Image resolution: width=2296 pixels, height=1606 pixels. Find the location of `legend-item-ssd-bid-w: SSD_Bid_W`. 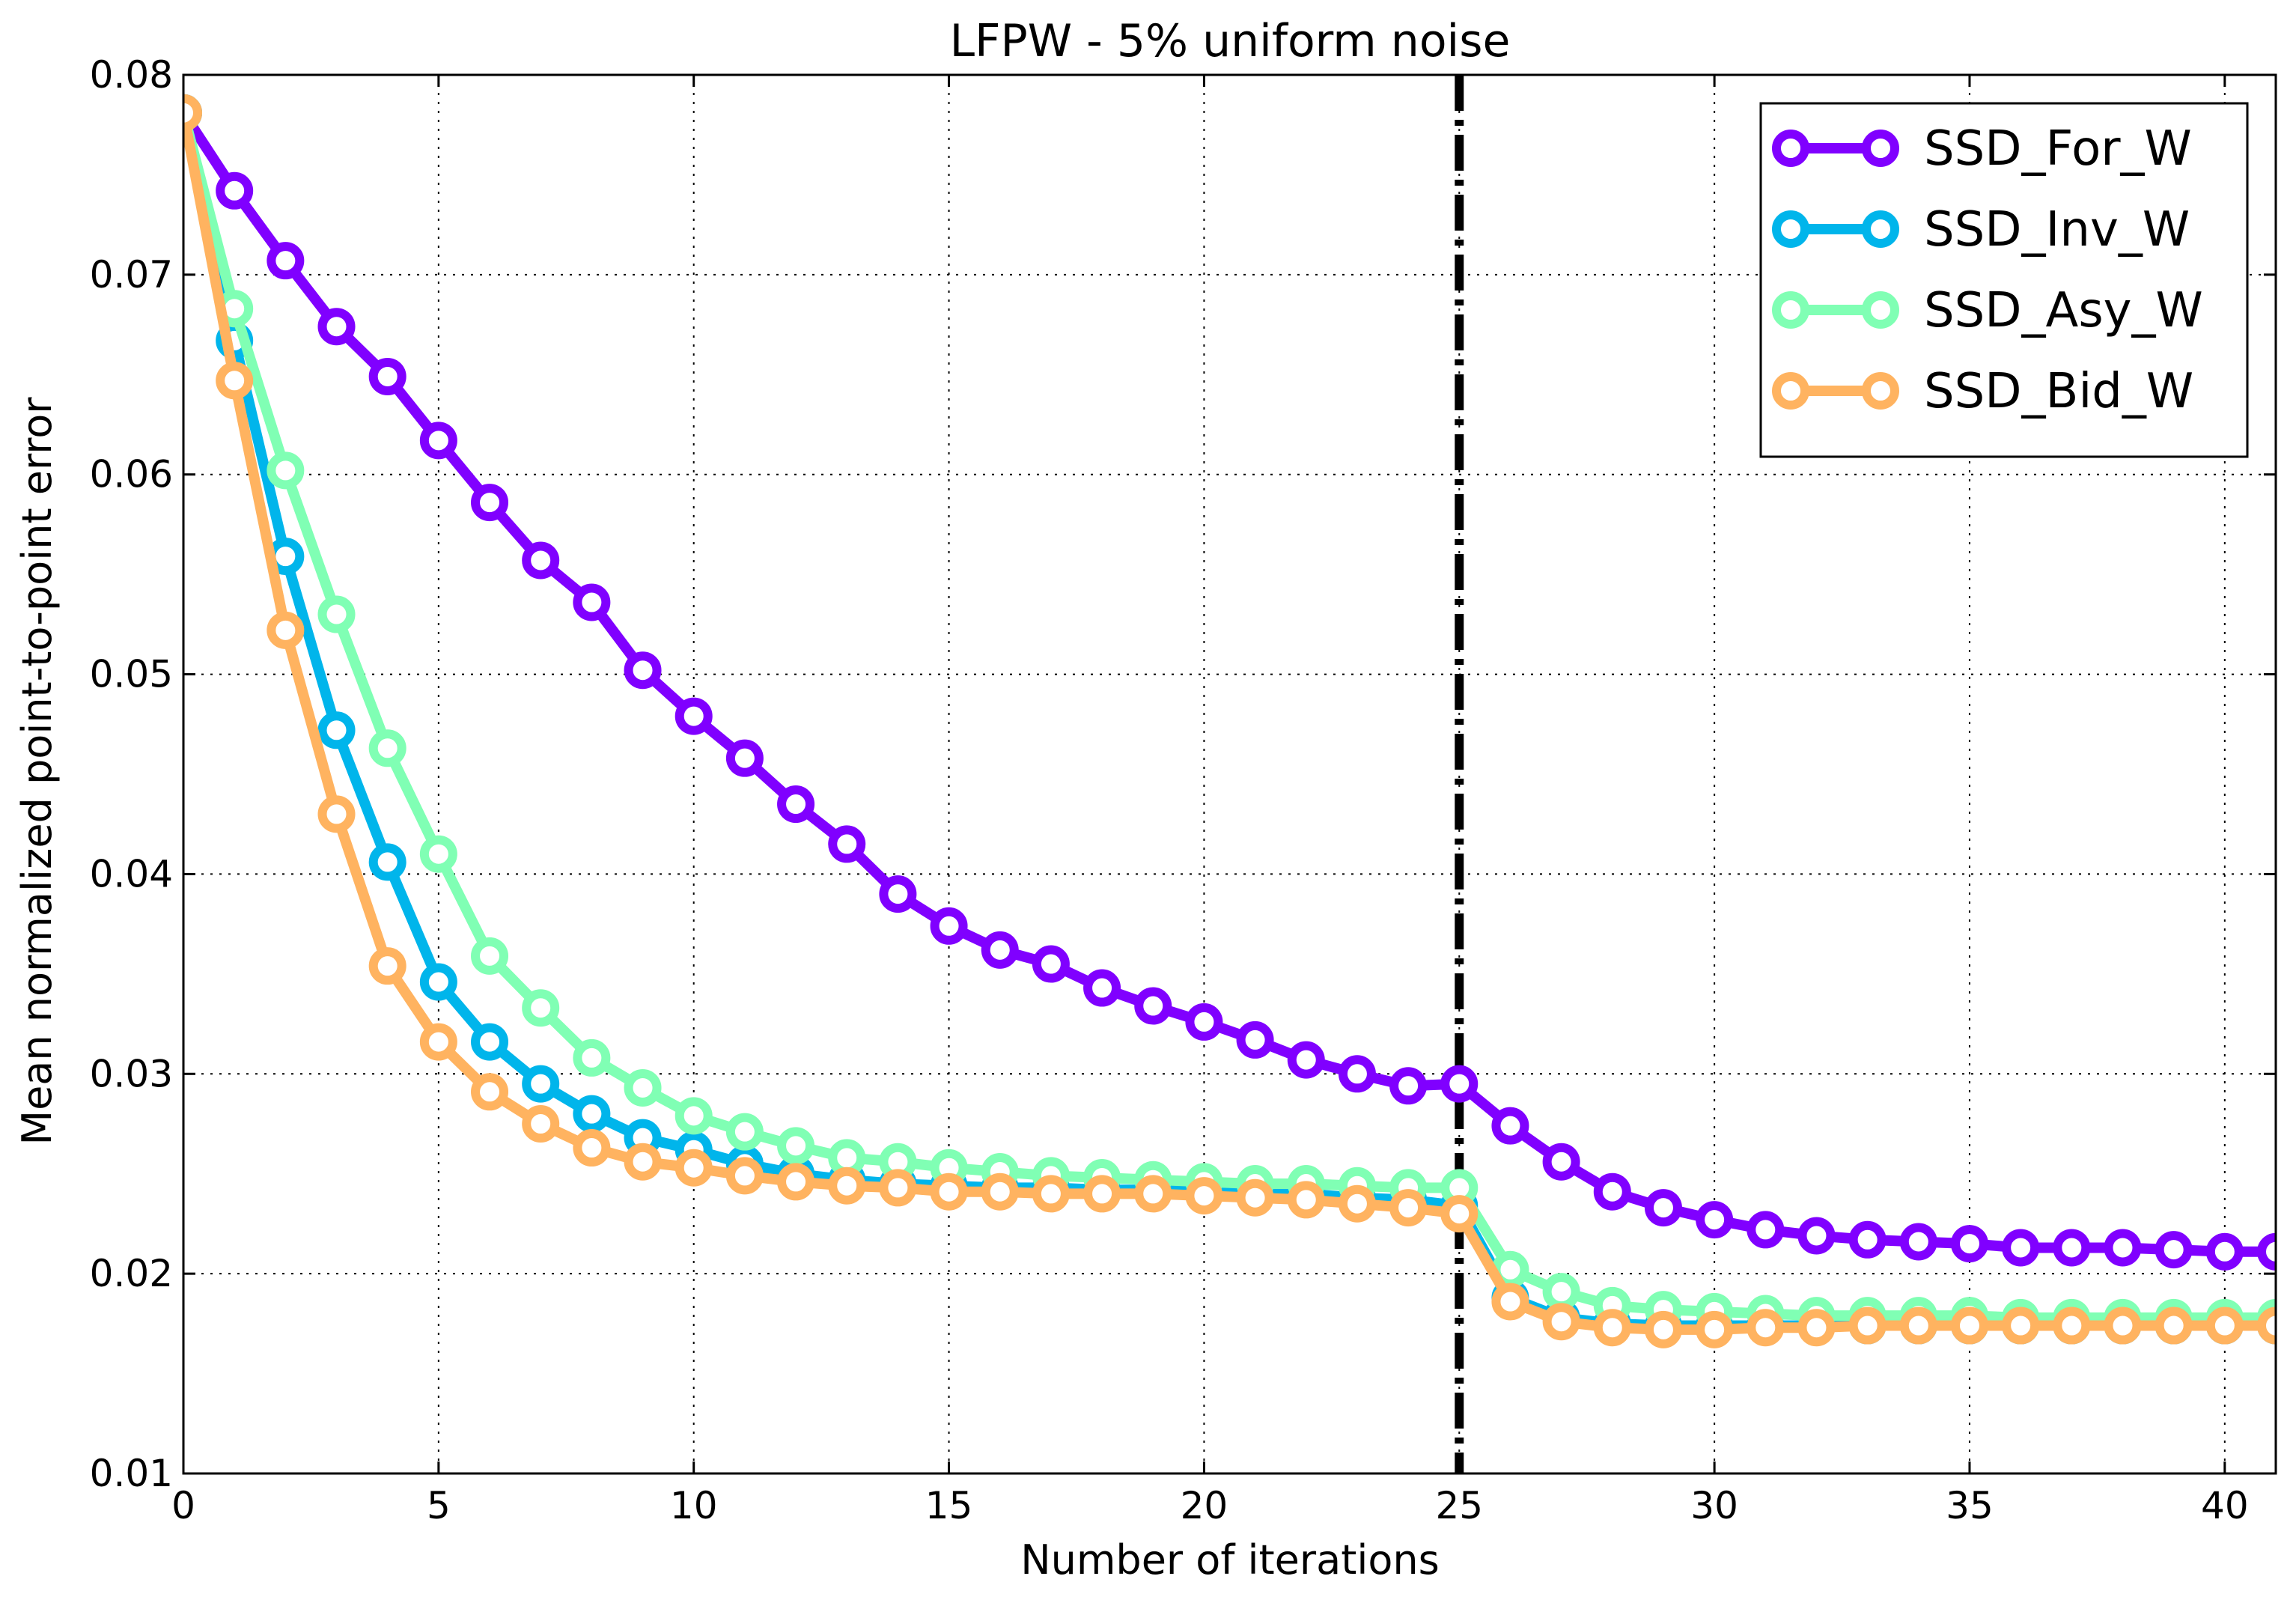

legend-item-ssd-bid-w: SSD_Bid_W is located at coordinates (1982, 391).